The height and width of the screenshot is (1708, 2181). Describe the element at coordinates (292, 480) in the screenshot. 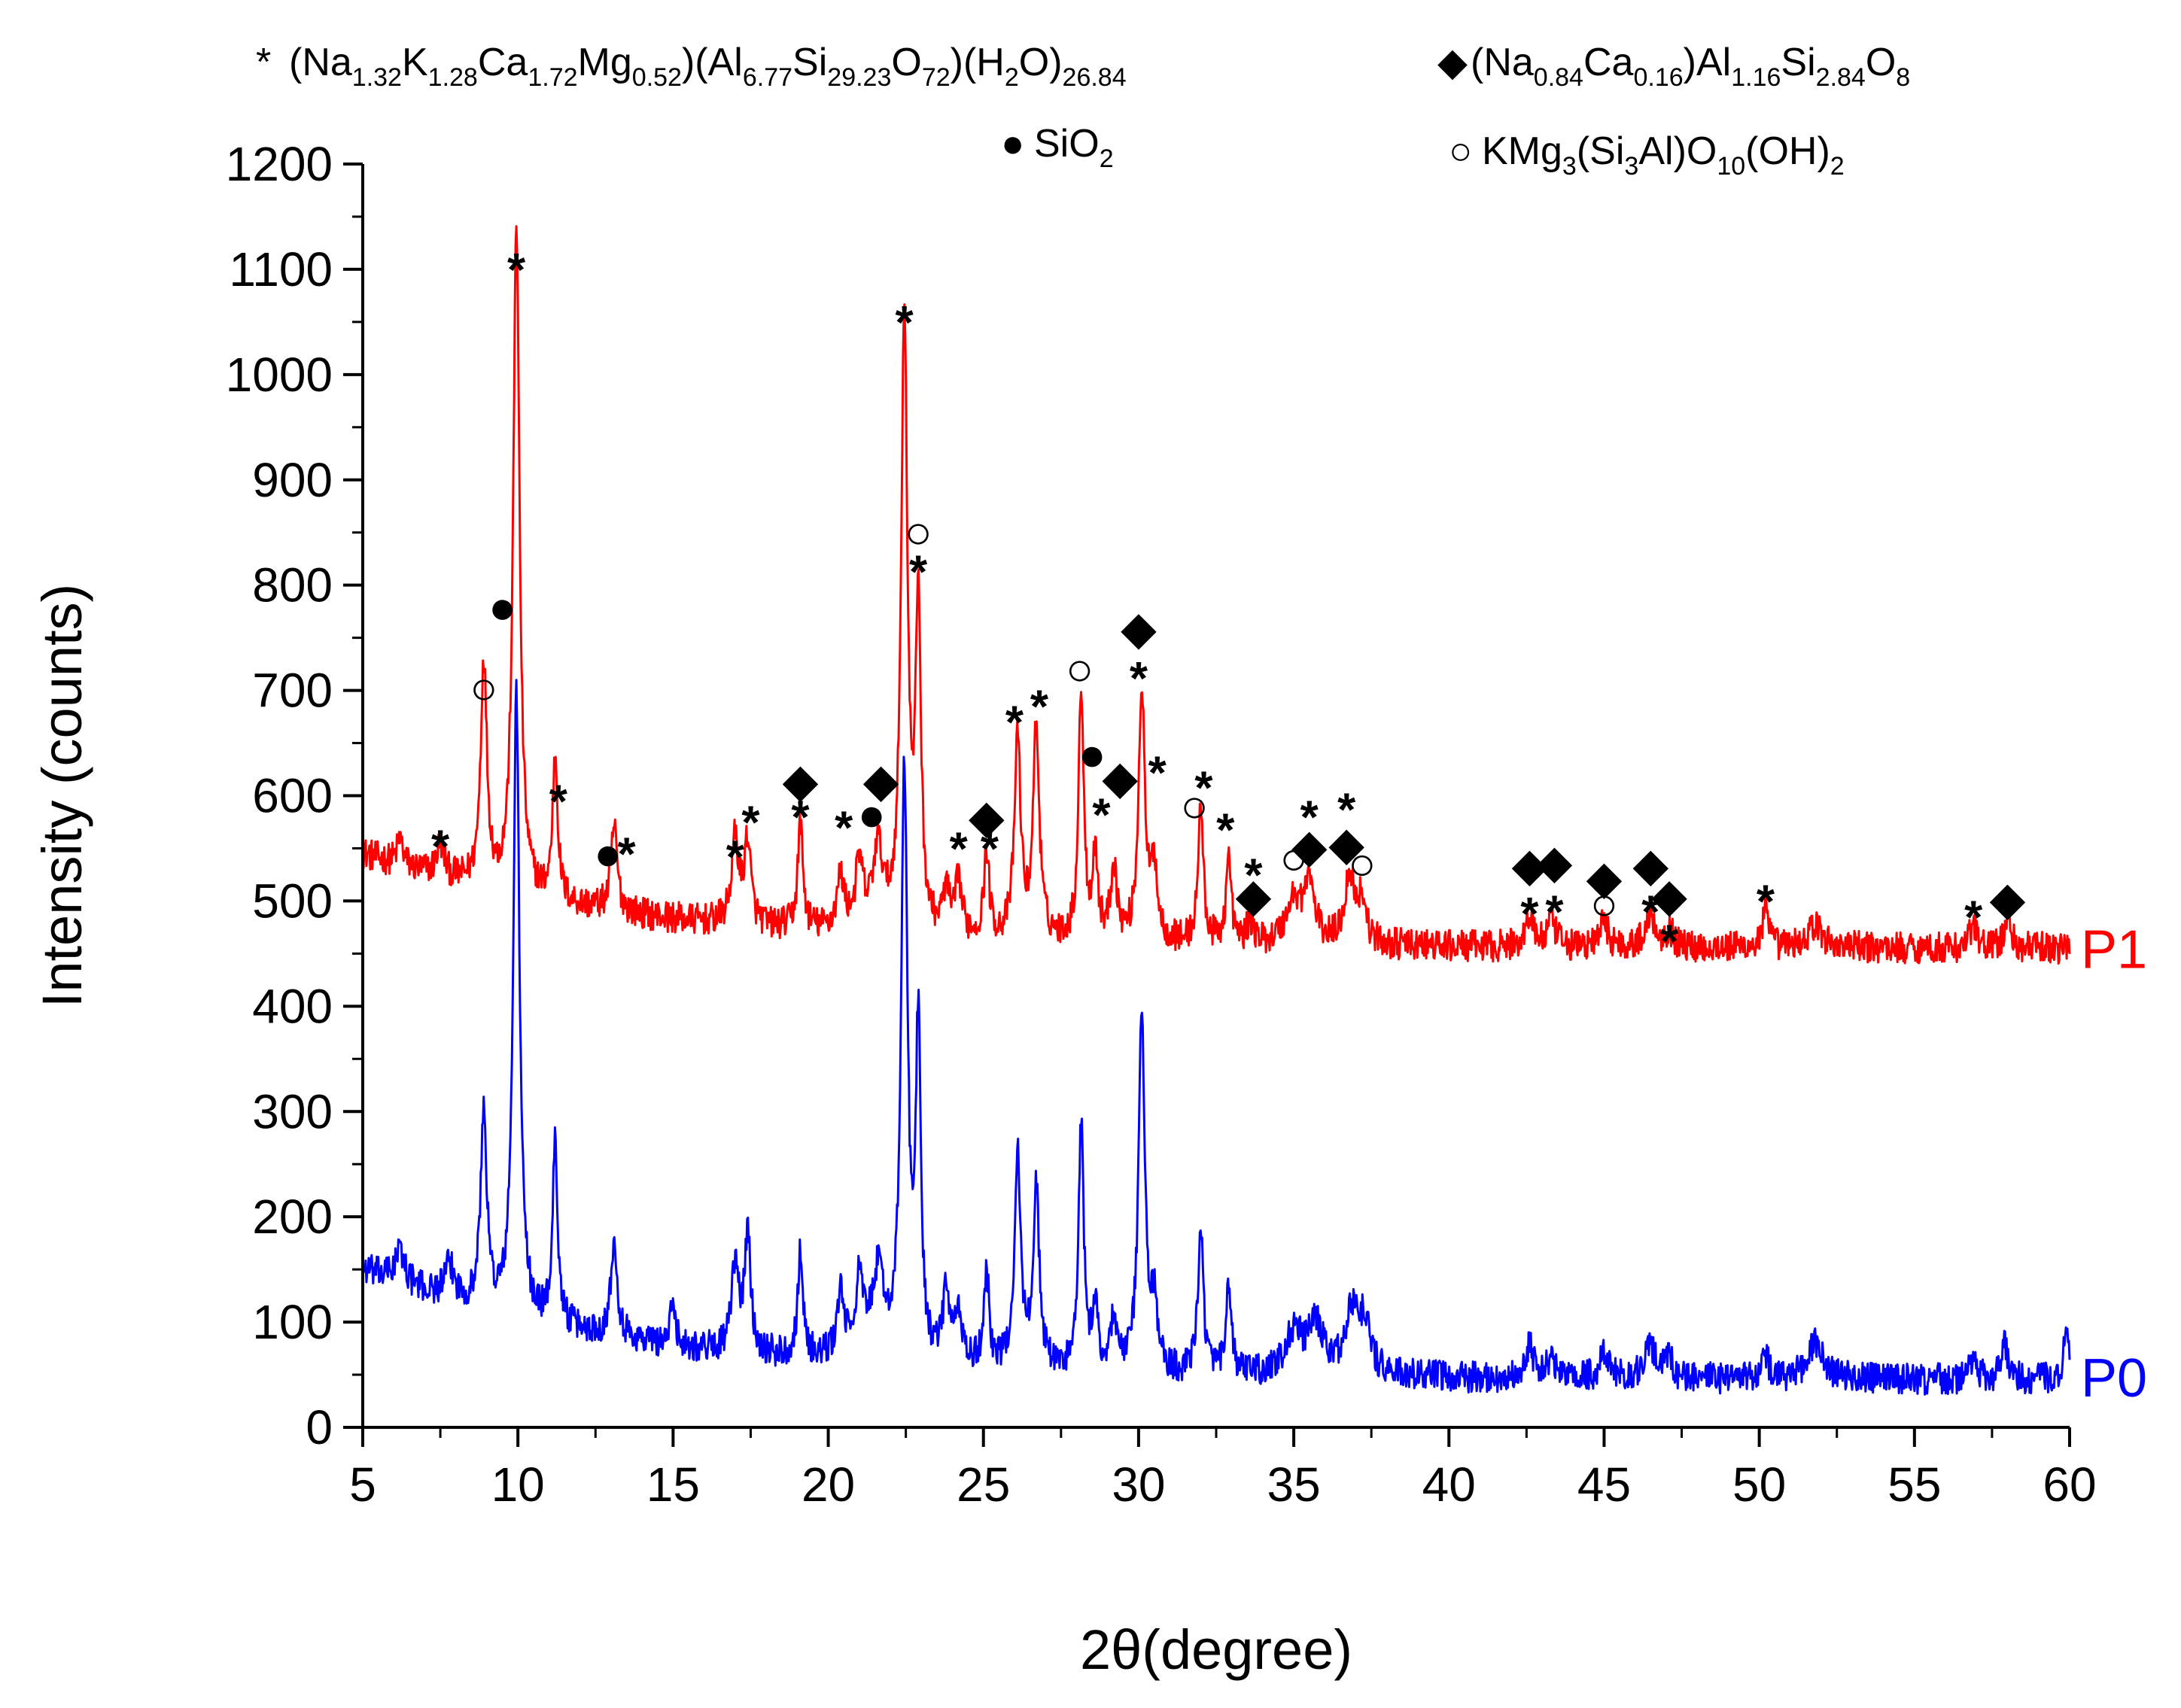

I see `y-tick-label: 900` at that location.